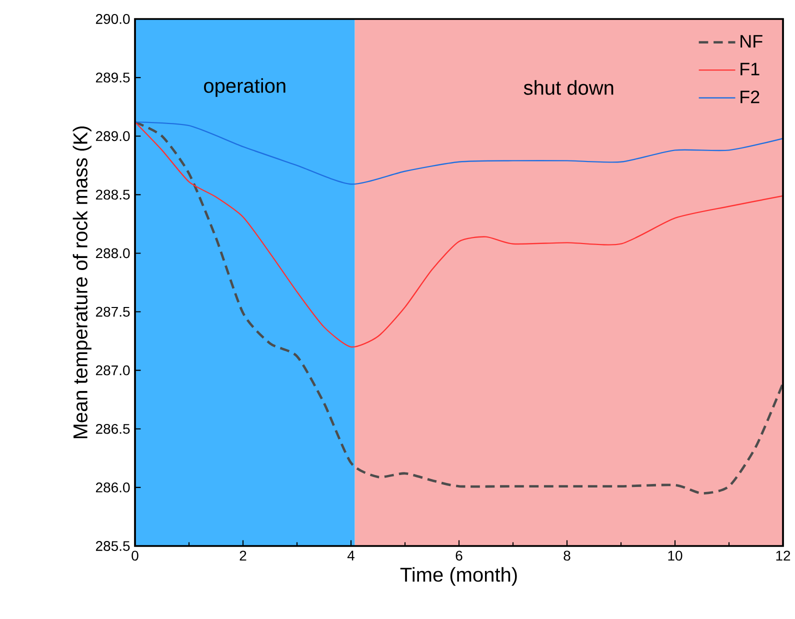 The height and width of the screenshot is (619, 795). I want to click on y-tick-label: 290.0, so click(113, 19).